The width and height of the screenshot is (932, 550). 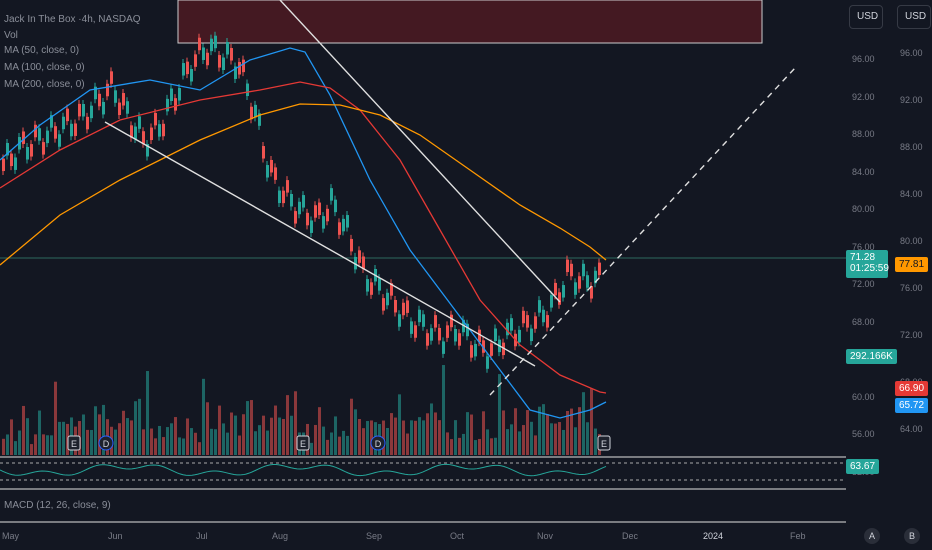 What do you see at coordinates (914, 17) in the screenshot?
I see `currency-button-right: USD` at bounding box center [914, 17].